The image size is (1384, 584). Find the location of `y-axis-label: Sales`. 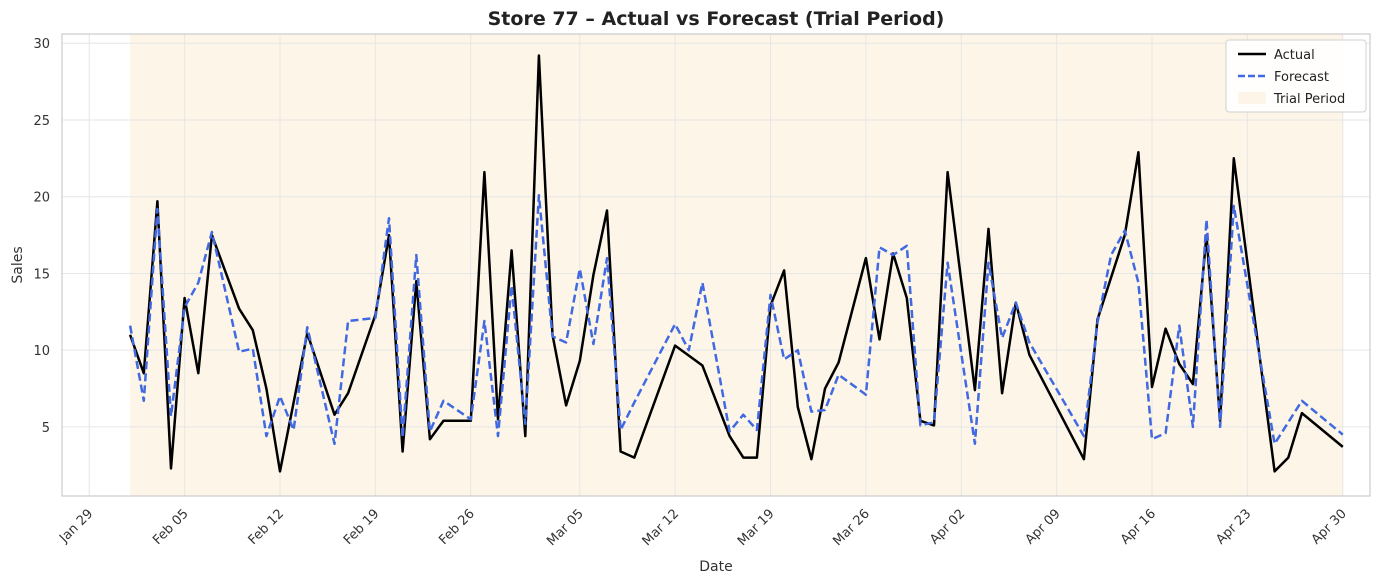

y-axis-label: Sales is located at coordinates (18, 264).